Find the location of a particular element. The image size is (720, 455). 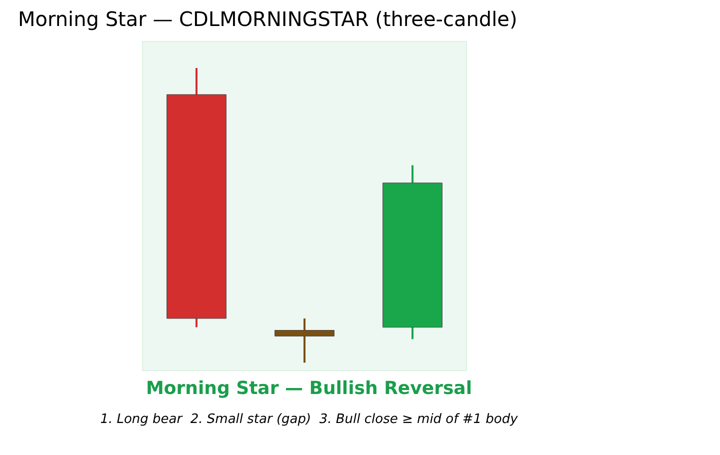

chart-title: Morning Star — CDLMORNINGSTAR (three-candle) is located at coordinates (268, 19).